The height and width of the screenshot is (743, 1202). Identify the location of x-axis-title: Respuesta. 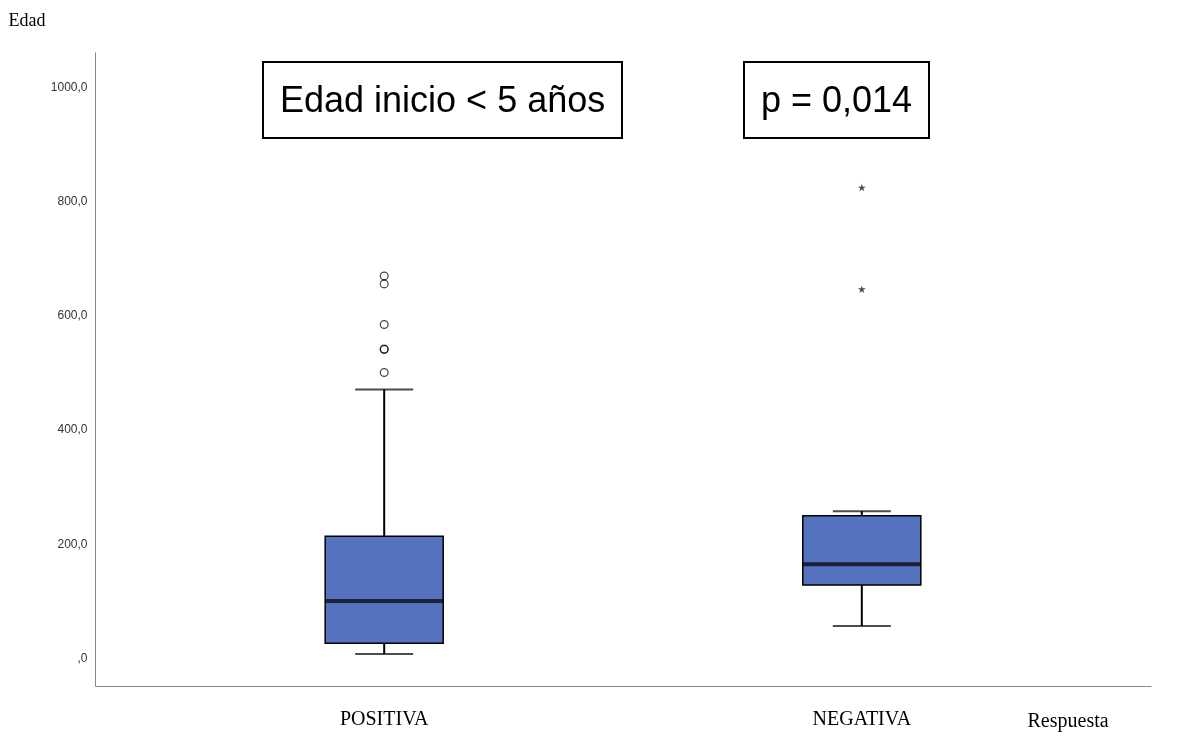
(1068, 720).